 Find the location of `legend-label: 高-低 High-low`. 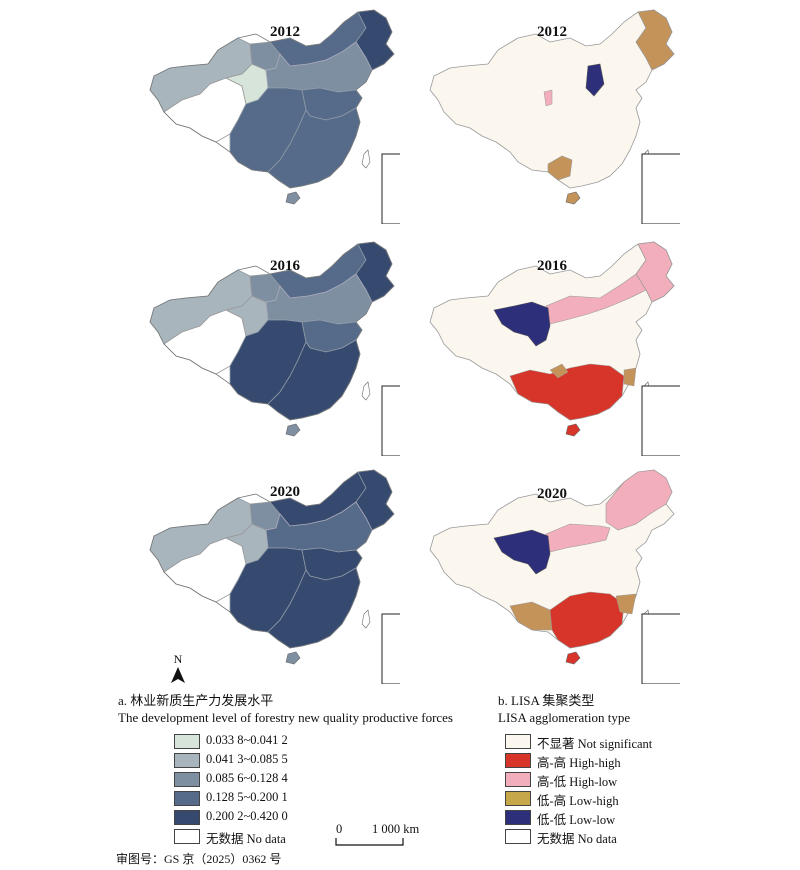

legend-label: 高-低 High-low is located at coordinates (577, 782).